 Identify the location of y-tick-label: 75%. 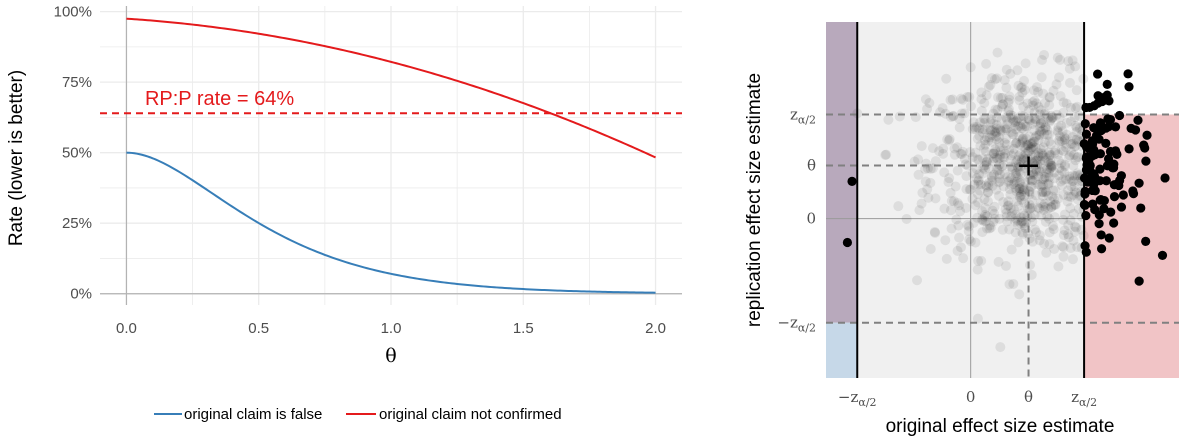
(77, 82).